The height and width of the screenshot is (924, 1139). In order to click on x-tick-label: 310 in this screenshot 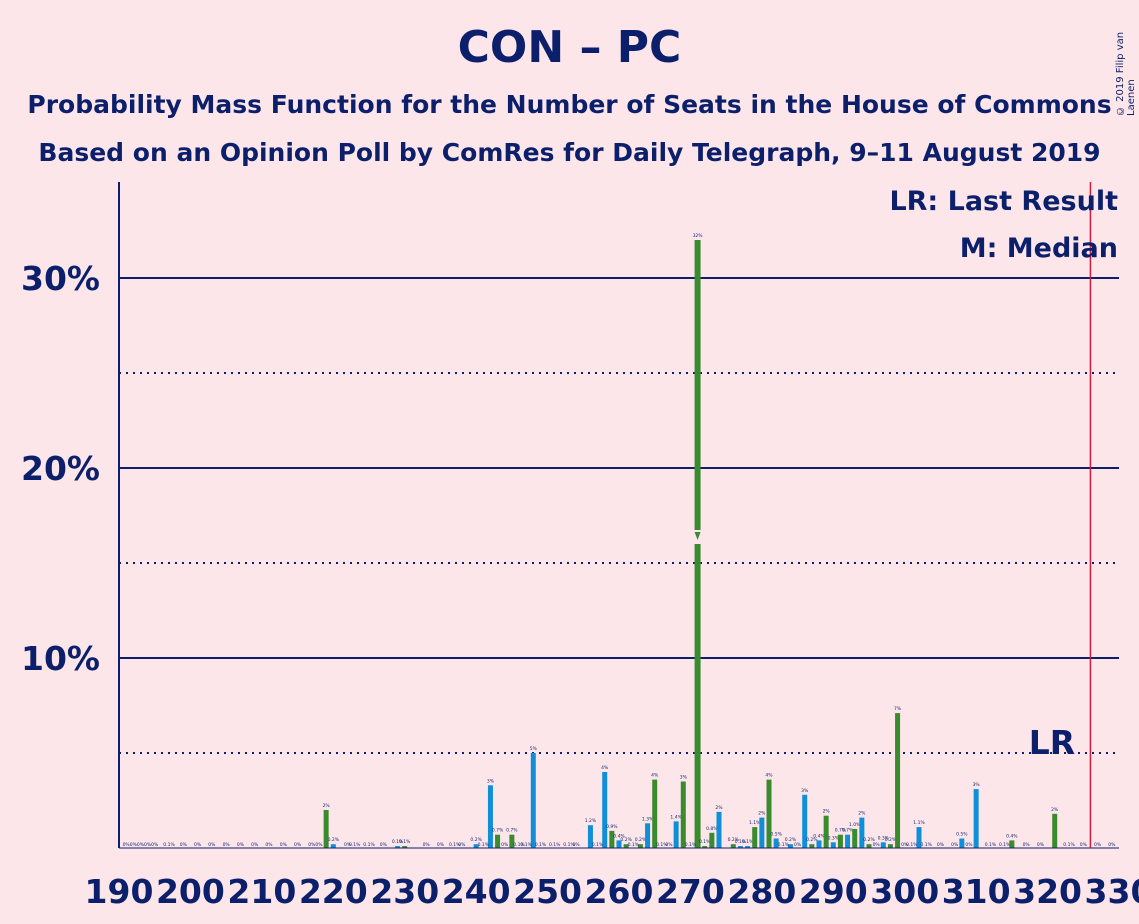, I will do `click(976, 891)`.